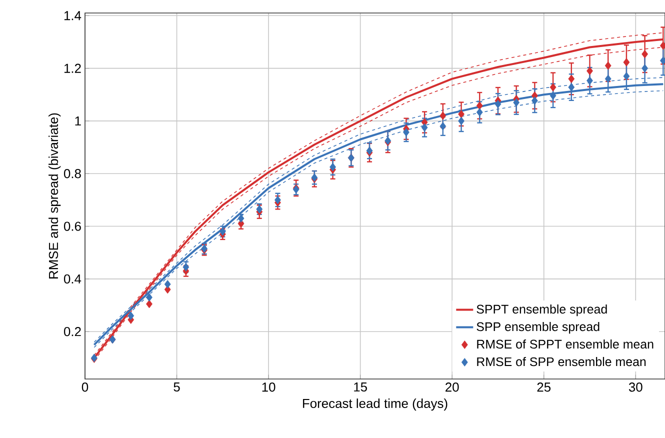 The image size is (665, 438). What do you see at coordinates (538, 328) in the screenshot?
I see `legend-label: SPP ensemble spread` at bounding box center [538, 328].